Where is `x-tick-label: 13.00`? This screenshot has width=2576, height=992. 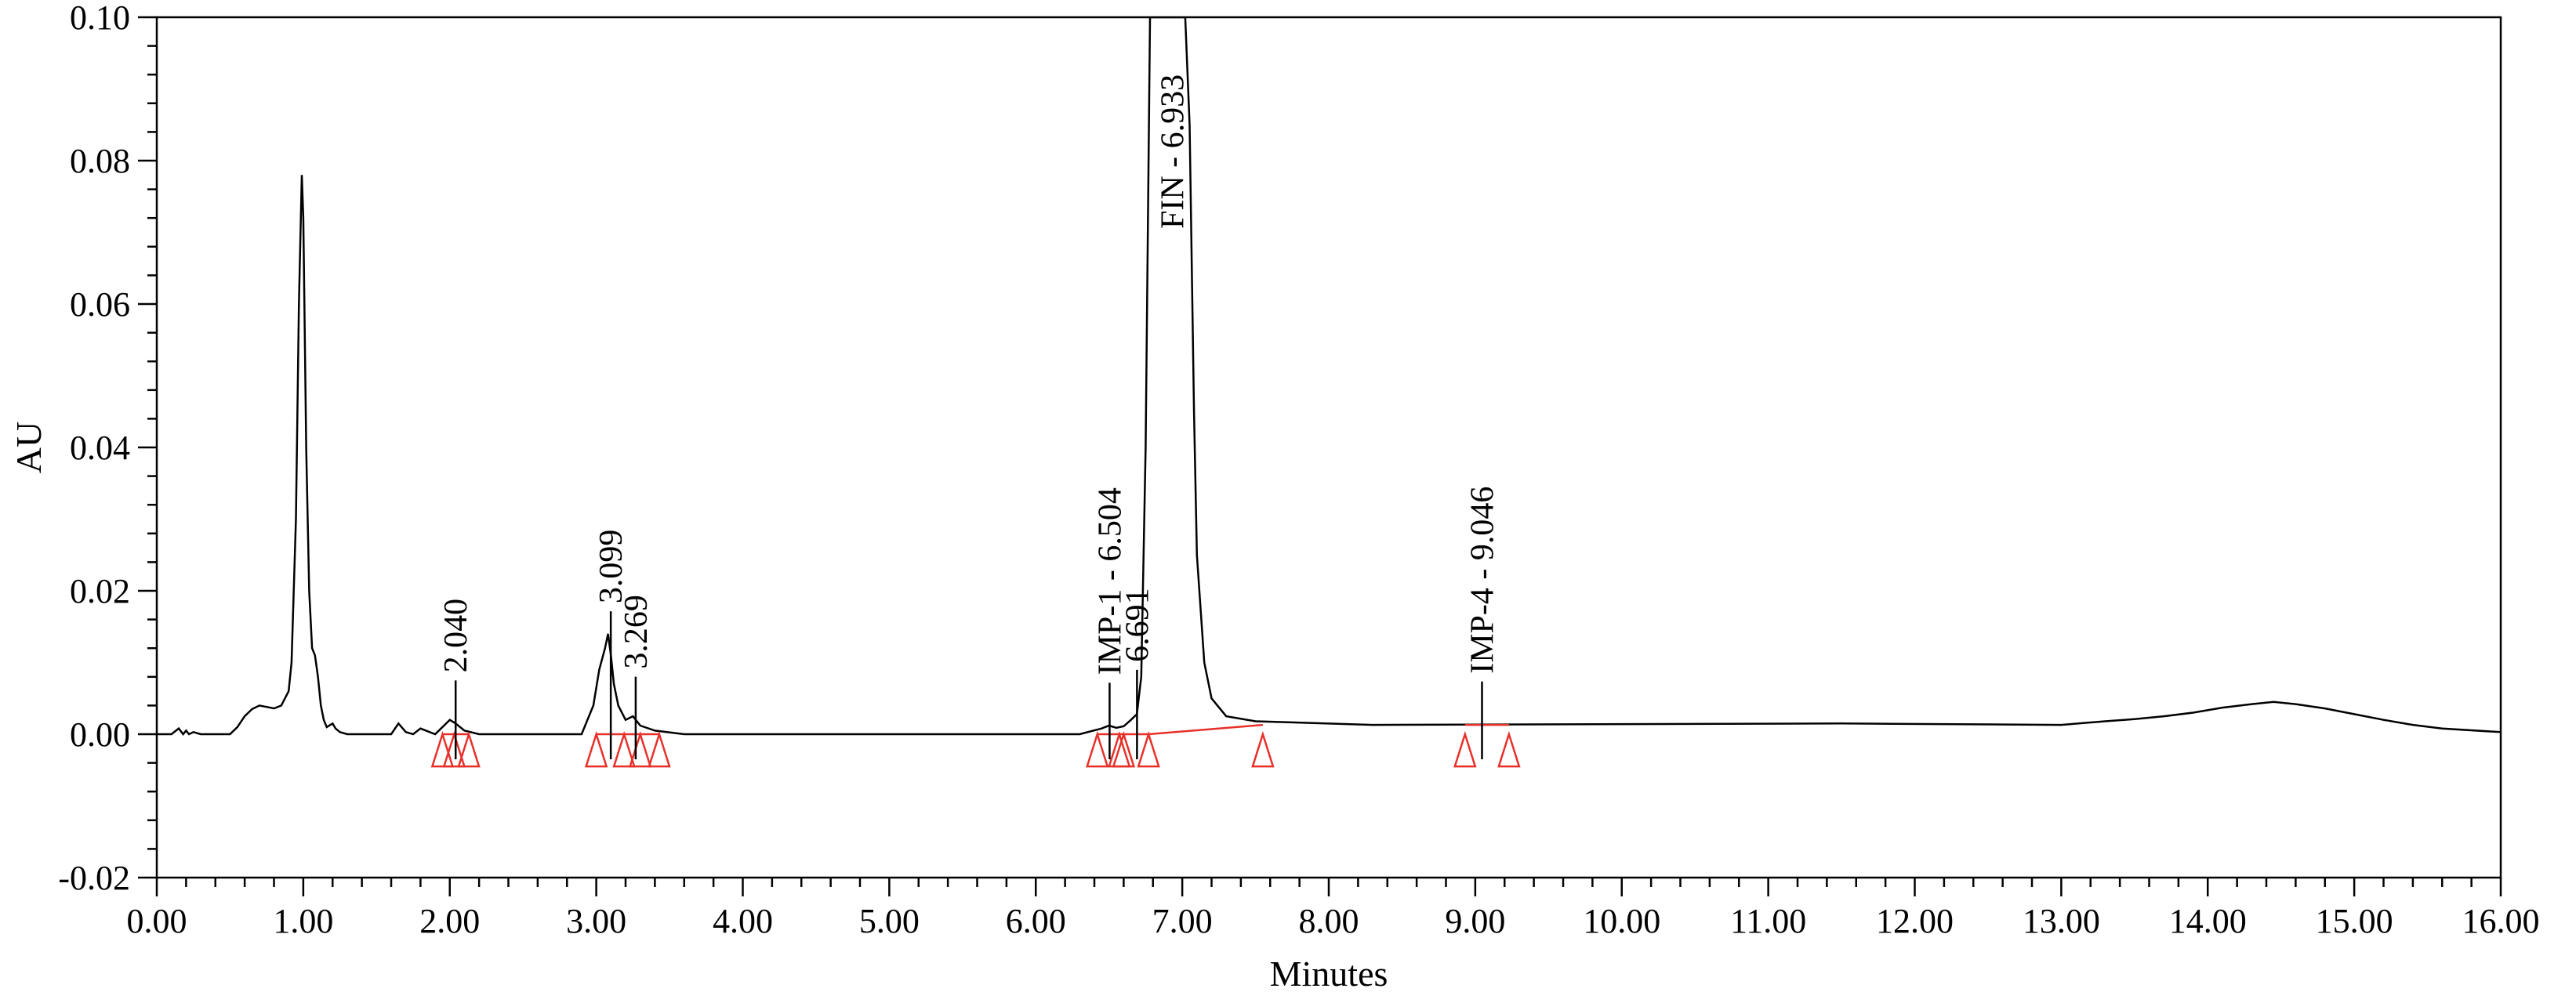 x-tick-label: 13.00 is located at coordinates (2062, 921).